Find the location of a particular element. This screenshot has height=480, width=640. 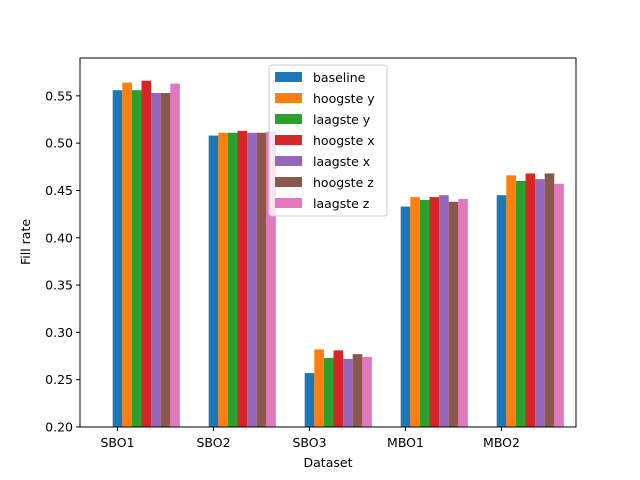

bar-baseline-mbo1 is located at coordinates (405, 316).